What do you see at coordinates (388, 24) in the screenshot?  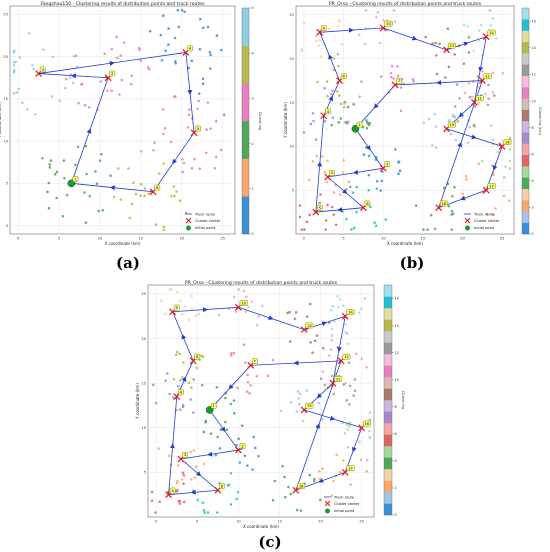 I see `cluster-label: 10` at bounding box center [388, 24].